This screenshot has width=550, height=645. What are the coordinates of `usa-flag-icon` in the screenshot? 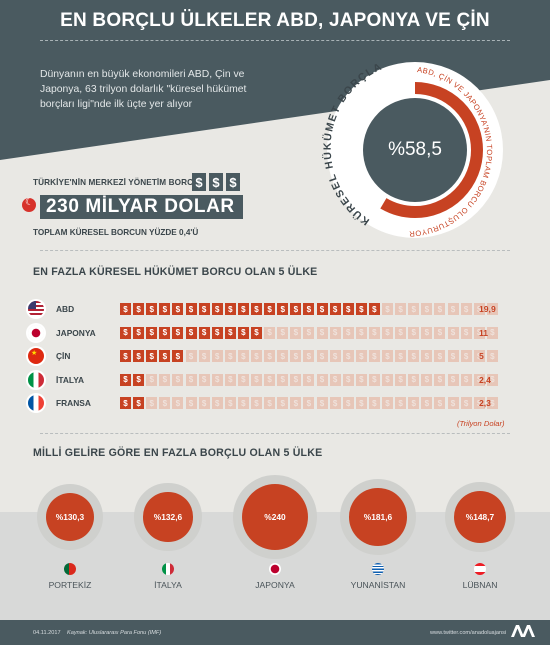 It's located at (36, 309).